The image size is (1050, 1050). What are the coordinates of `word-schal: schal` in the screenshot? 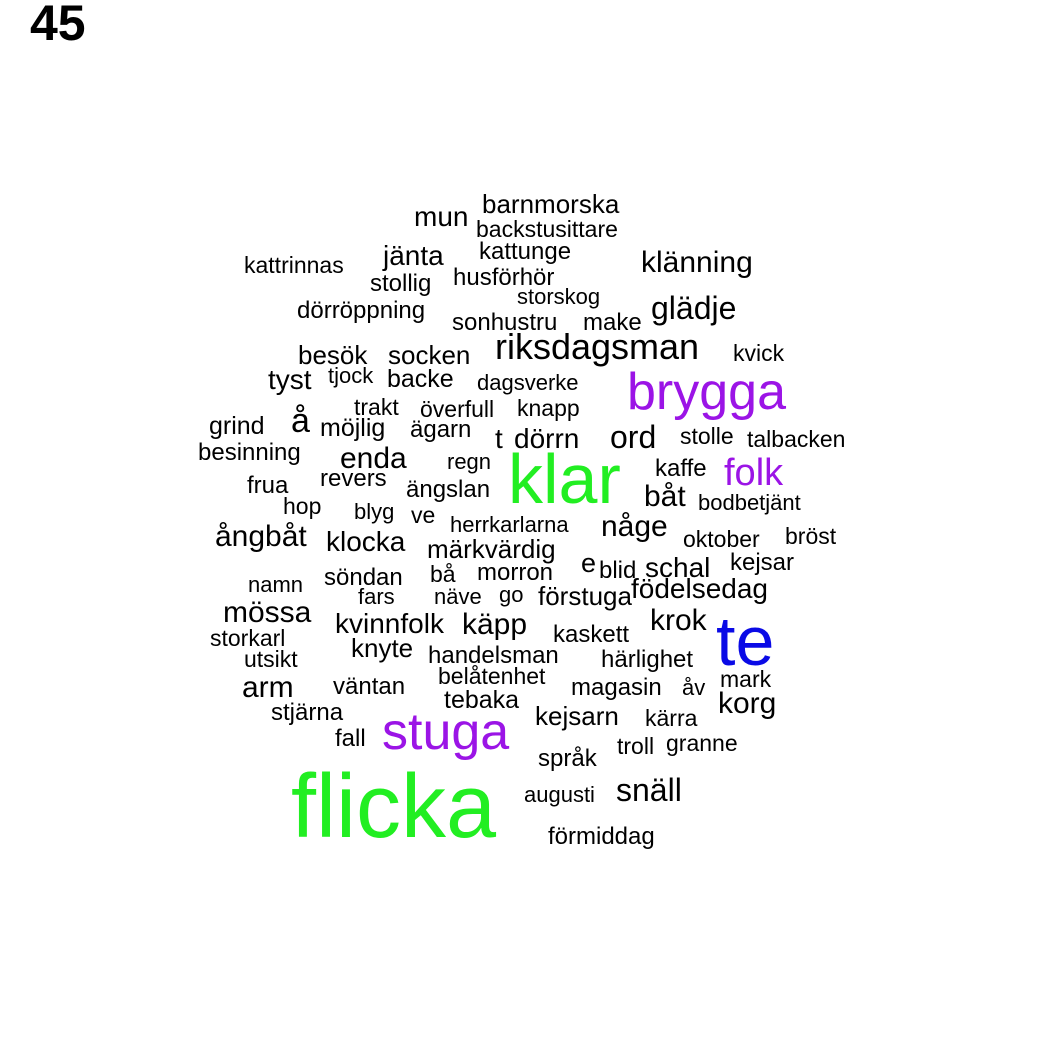 It's located at (678, 567).